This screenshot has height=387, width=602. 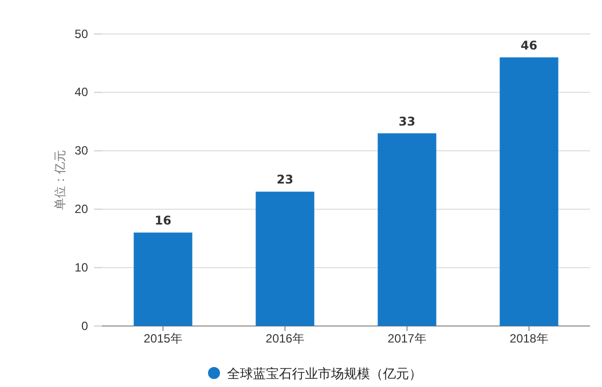 What do you see at coordinates (81, 267) in the screenshot?
I see `y-tick-label: 10` at bounding box center [81, 267].